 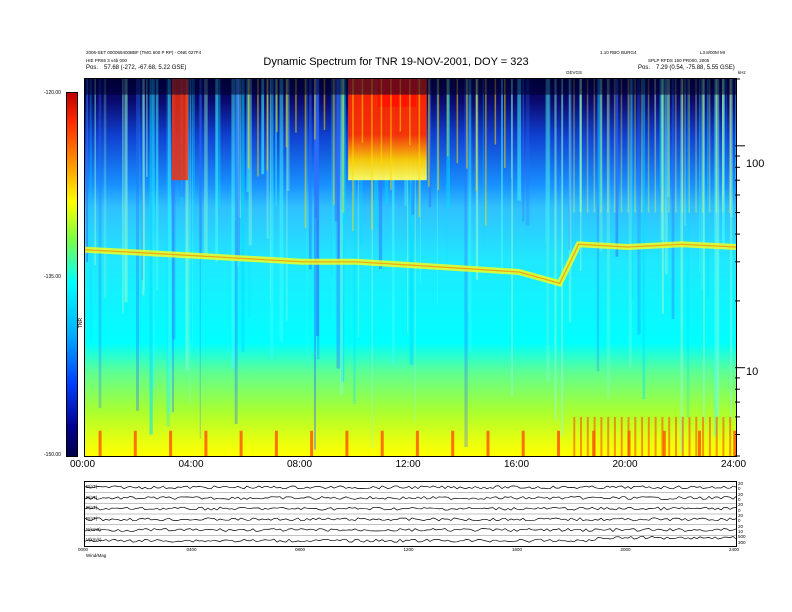 I want to click on panel-x-tick: 2000, so click(x=625, y=549).